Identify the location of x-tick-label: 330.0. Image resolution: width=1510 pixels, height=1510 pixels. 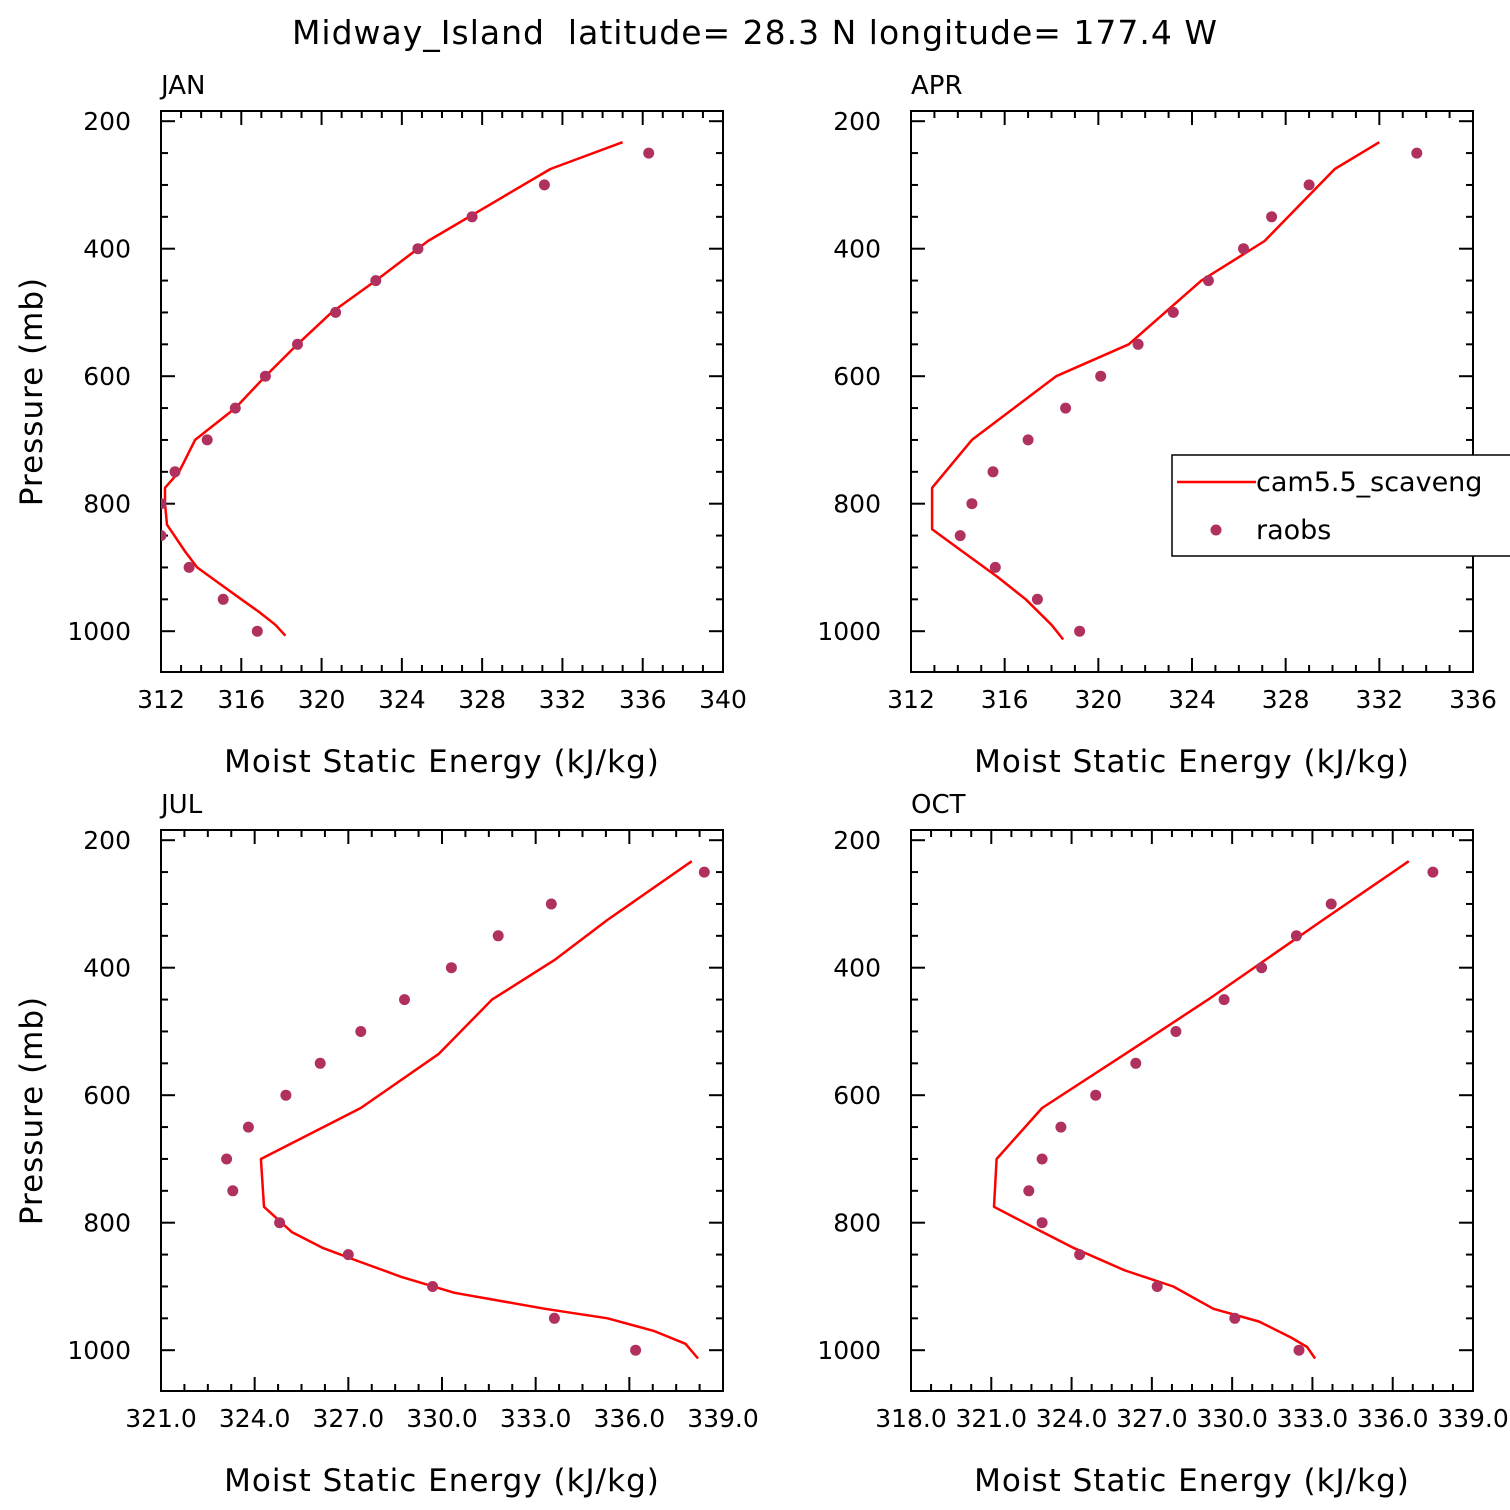
(1232, 1418).